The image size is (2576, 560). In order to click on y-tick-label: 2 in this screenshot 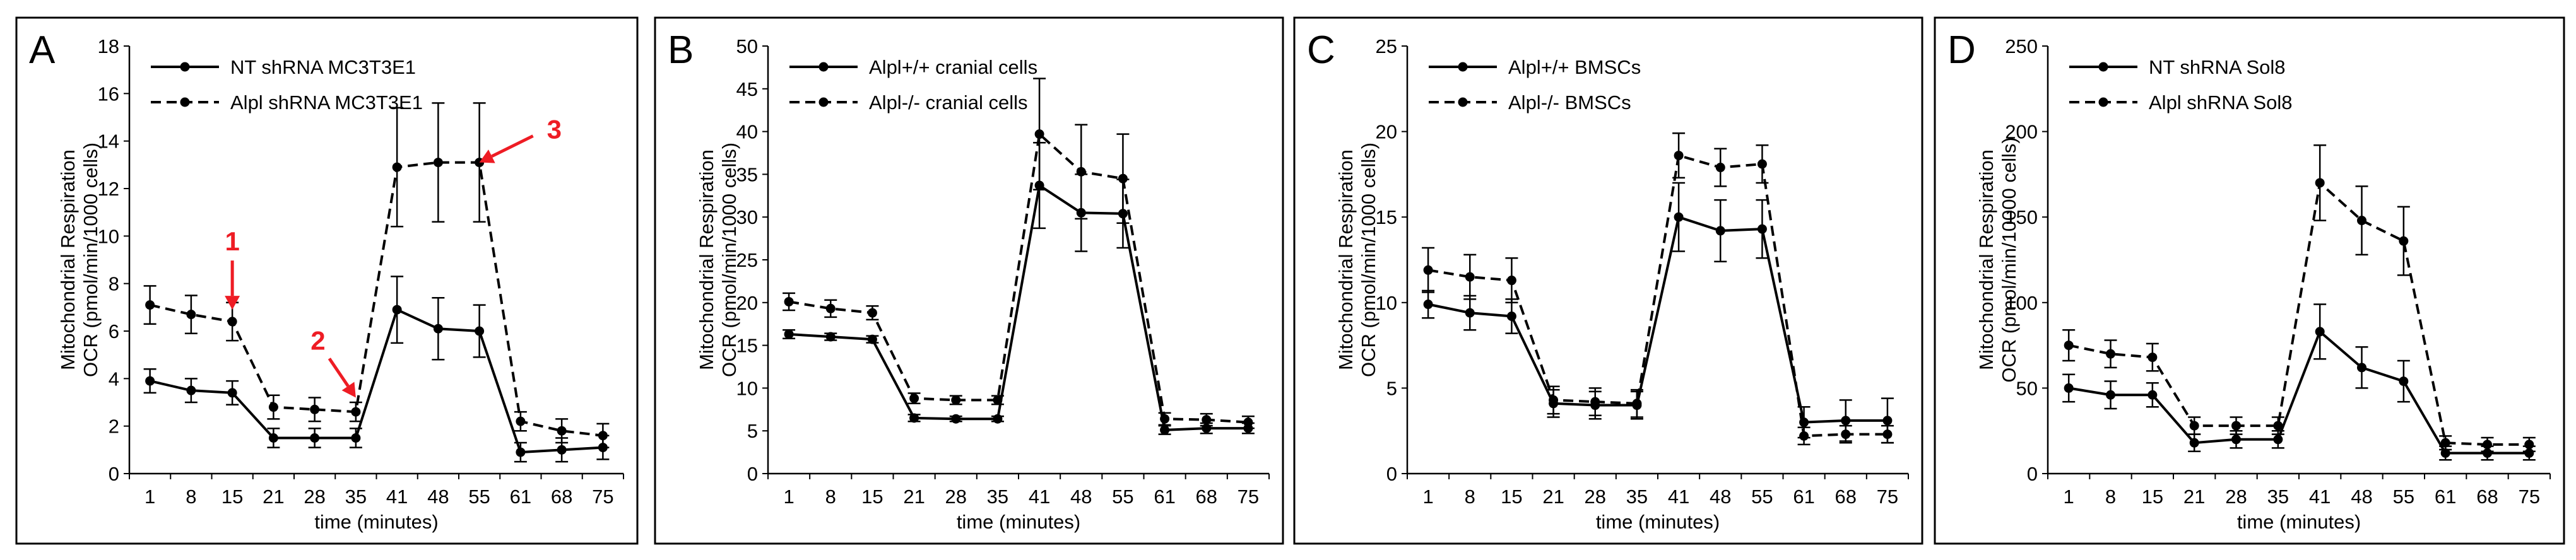, I will do `click(114, 427)`.